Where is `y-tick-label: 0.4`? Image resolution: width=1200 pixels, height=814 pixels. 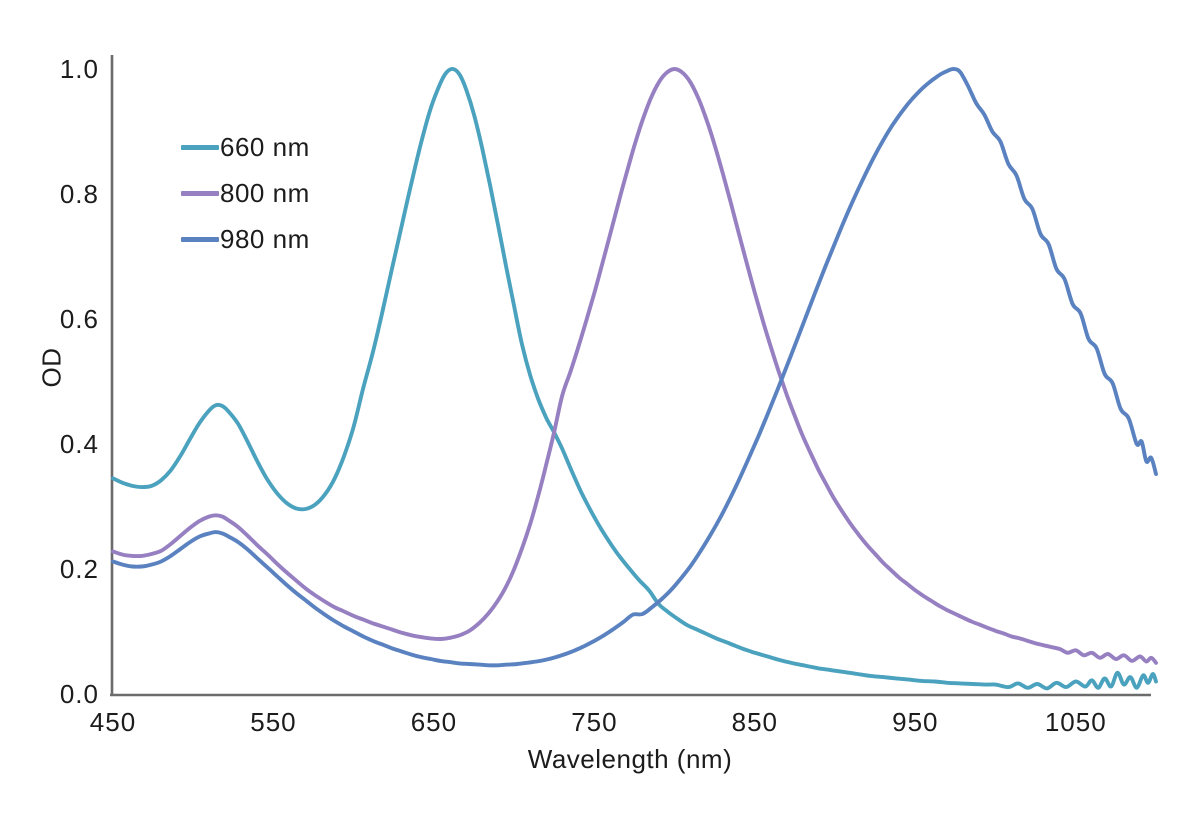
y-tick-label: 0.4 is located at coordinates (79, 444).